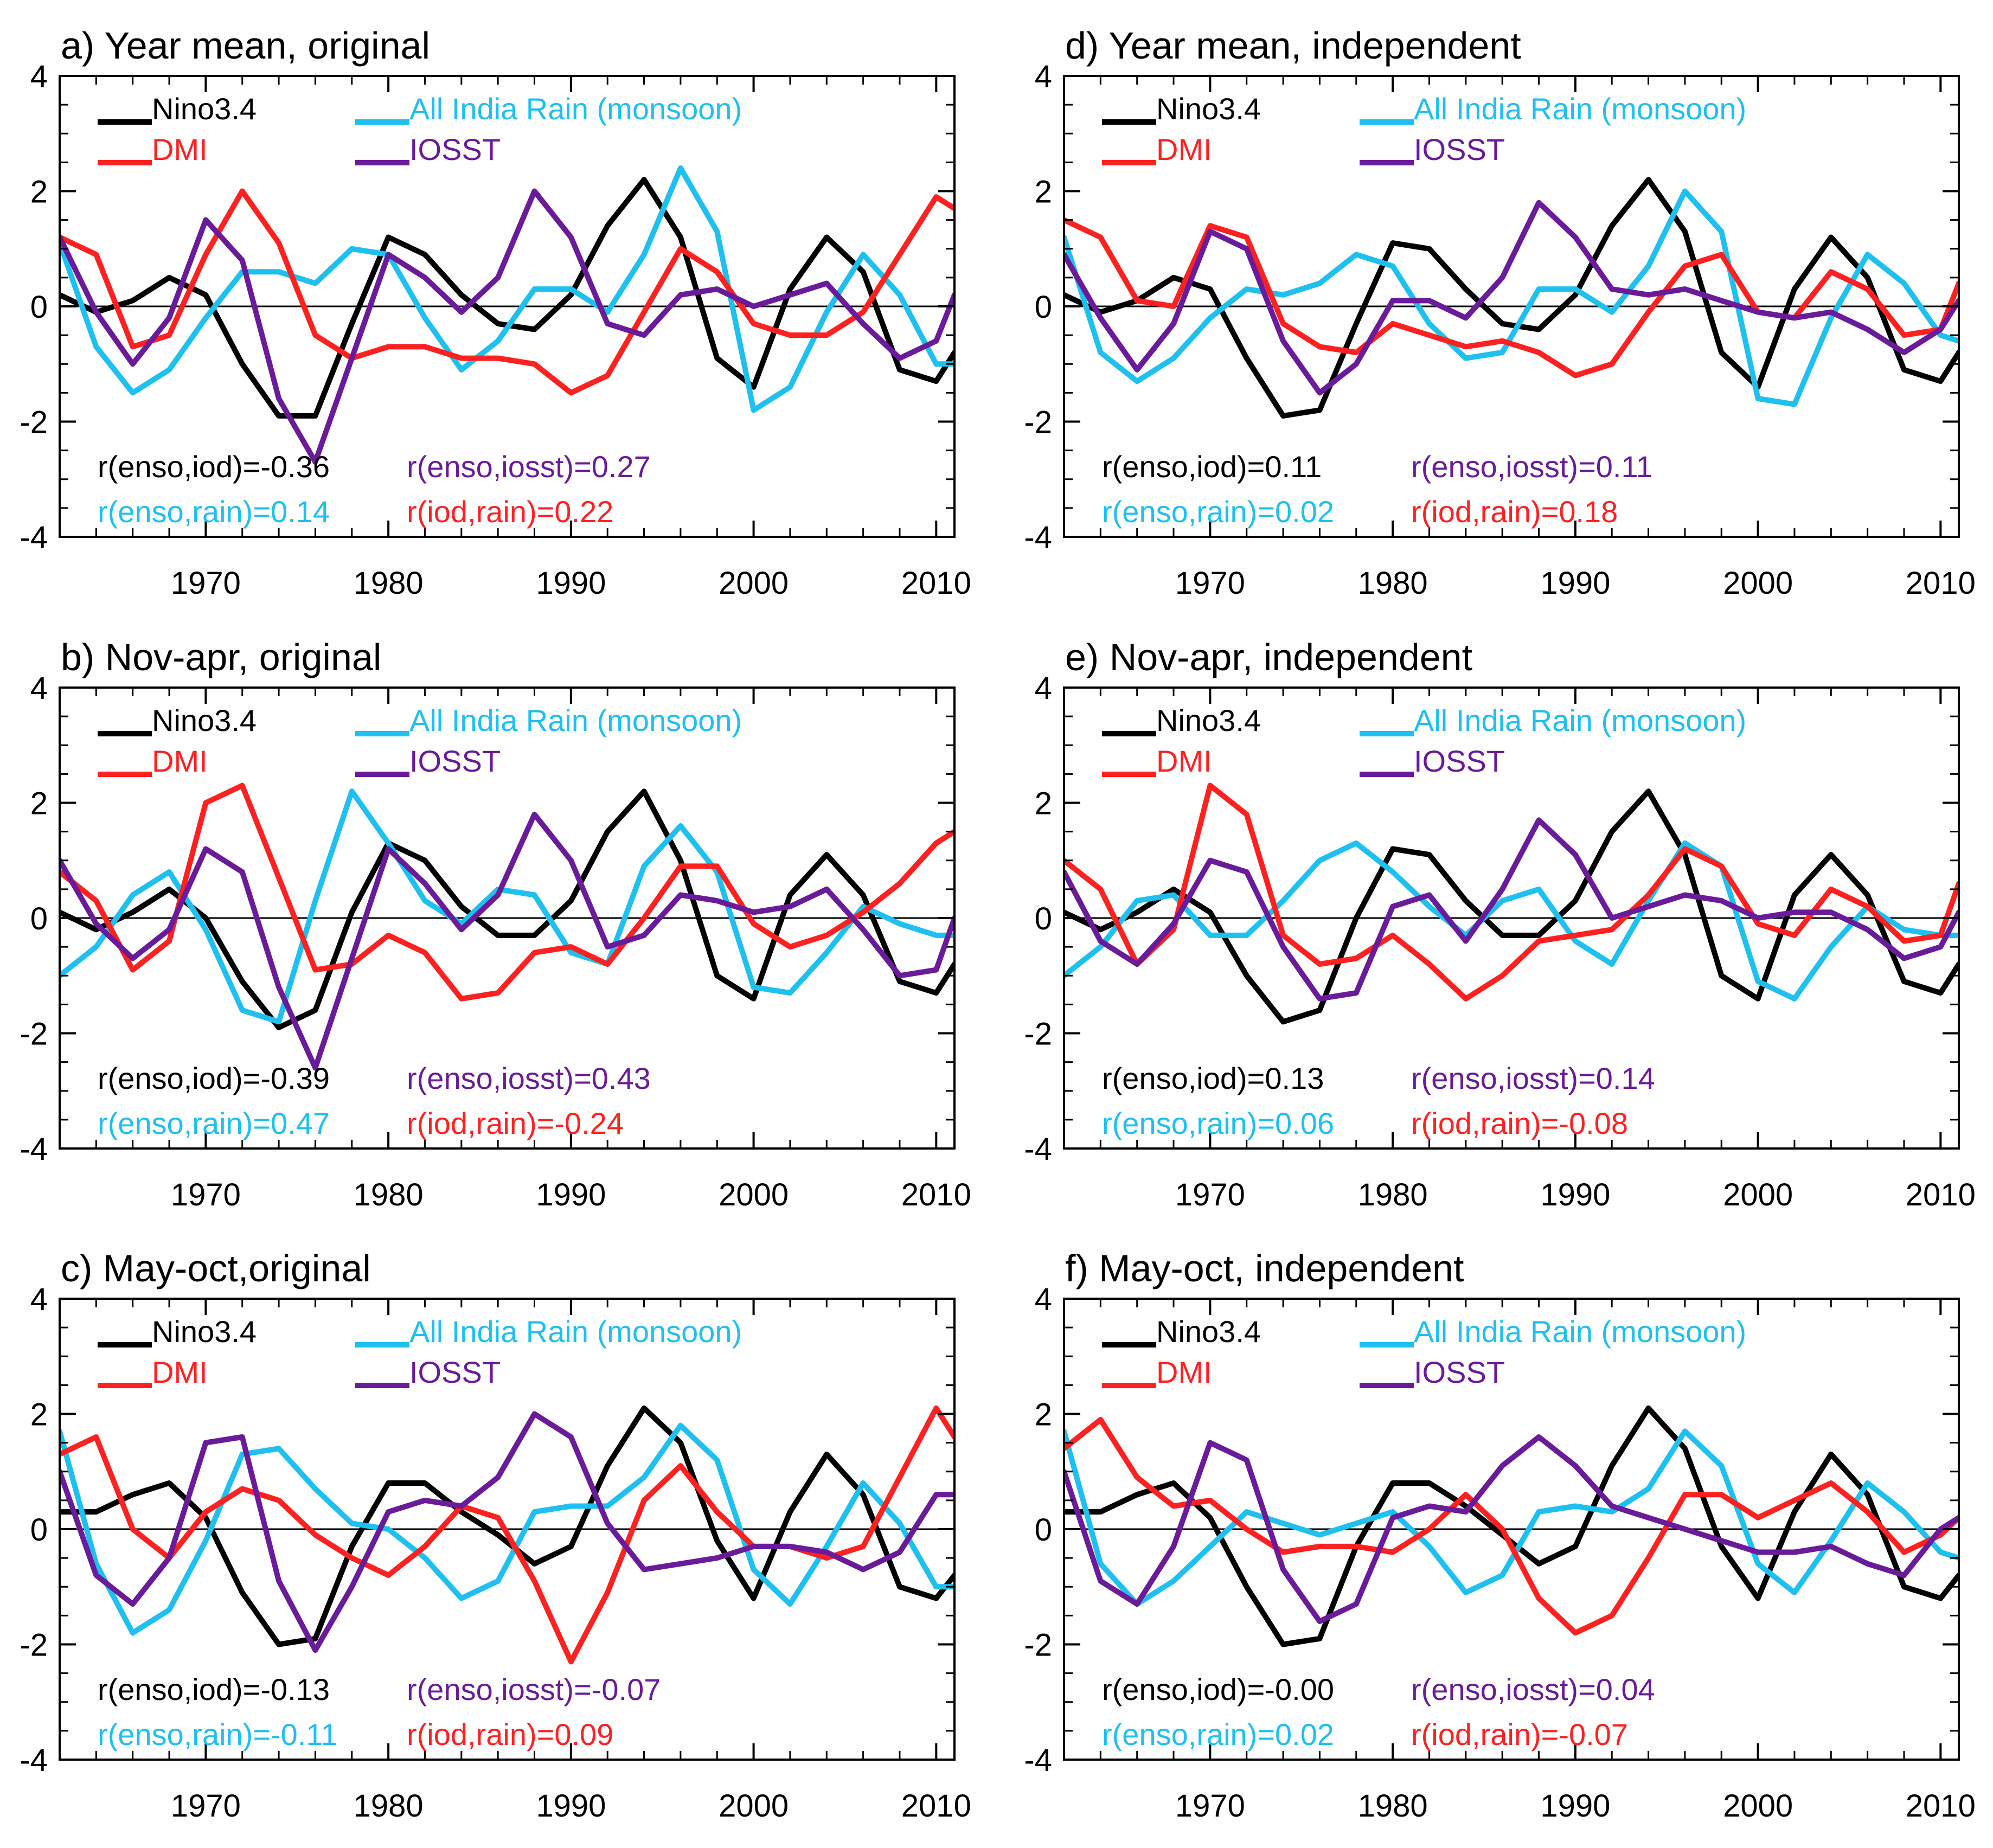 The width and height of the screenshot is (1993, 1848). I want to click on correlation-stat: r(enso,iod)=-0.00, so click(1218, 1689).